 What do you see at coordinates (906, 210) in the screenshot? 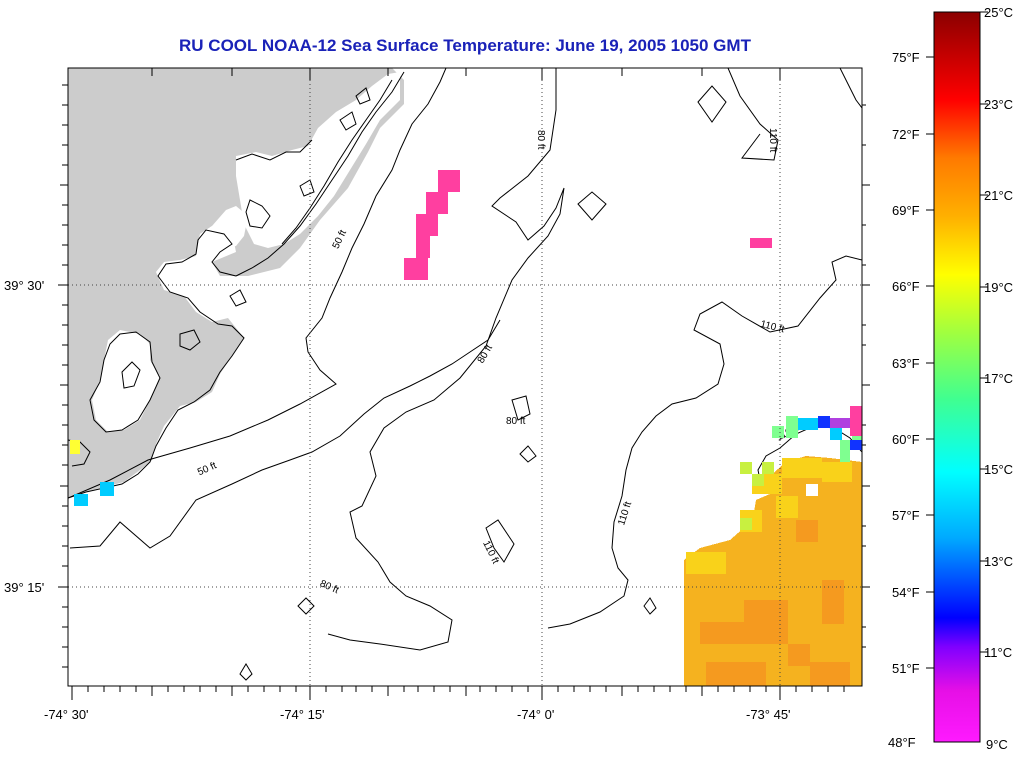
I see `colorbar-f-label: 69°F` at bounding box center [906, 210].